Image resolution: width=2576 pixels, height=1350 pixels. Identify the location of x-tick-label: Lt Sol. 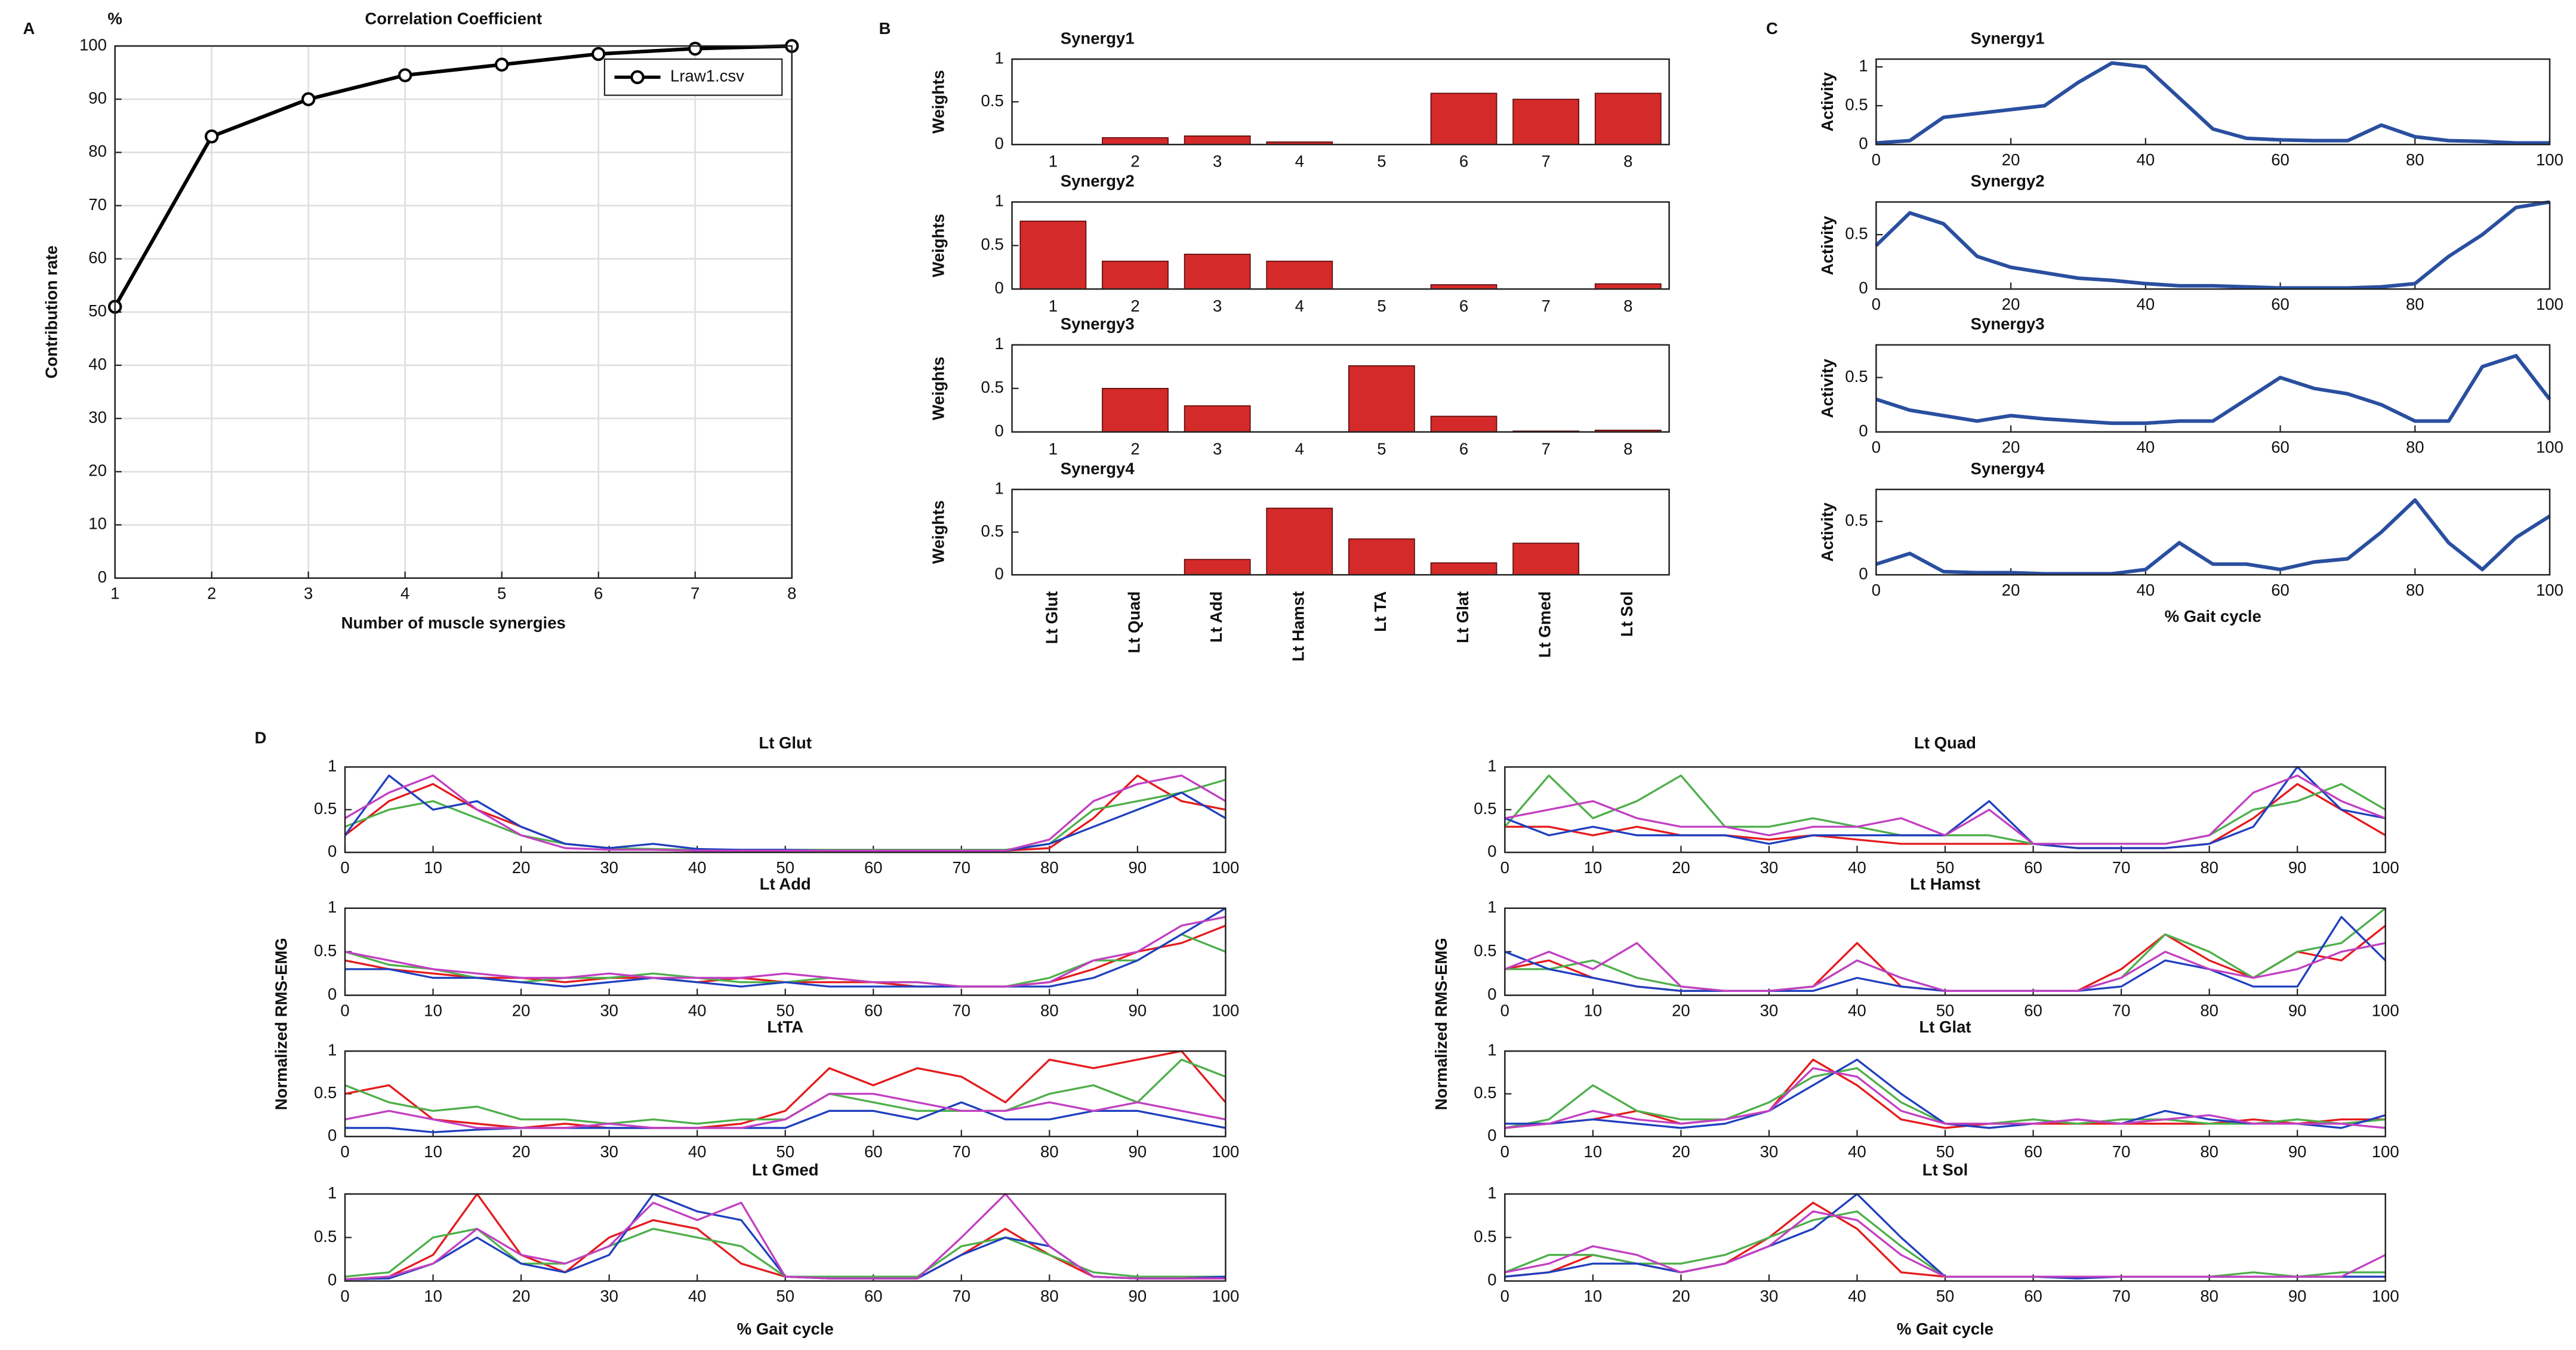
(1626, 614).